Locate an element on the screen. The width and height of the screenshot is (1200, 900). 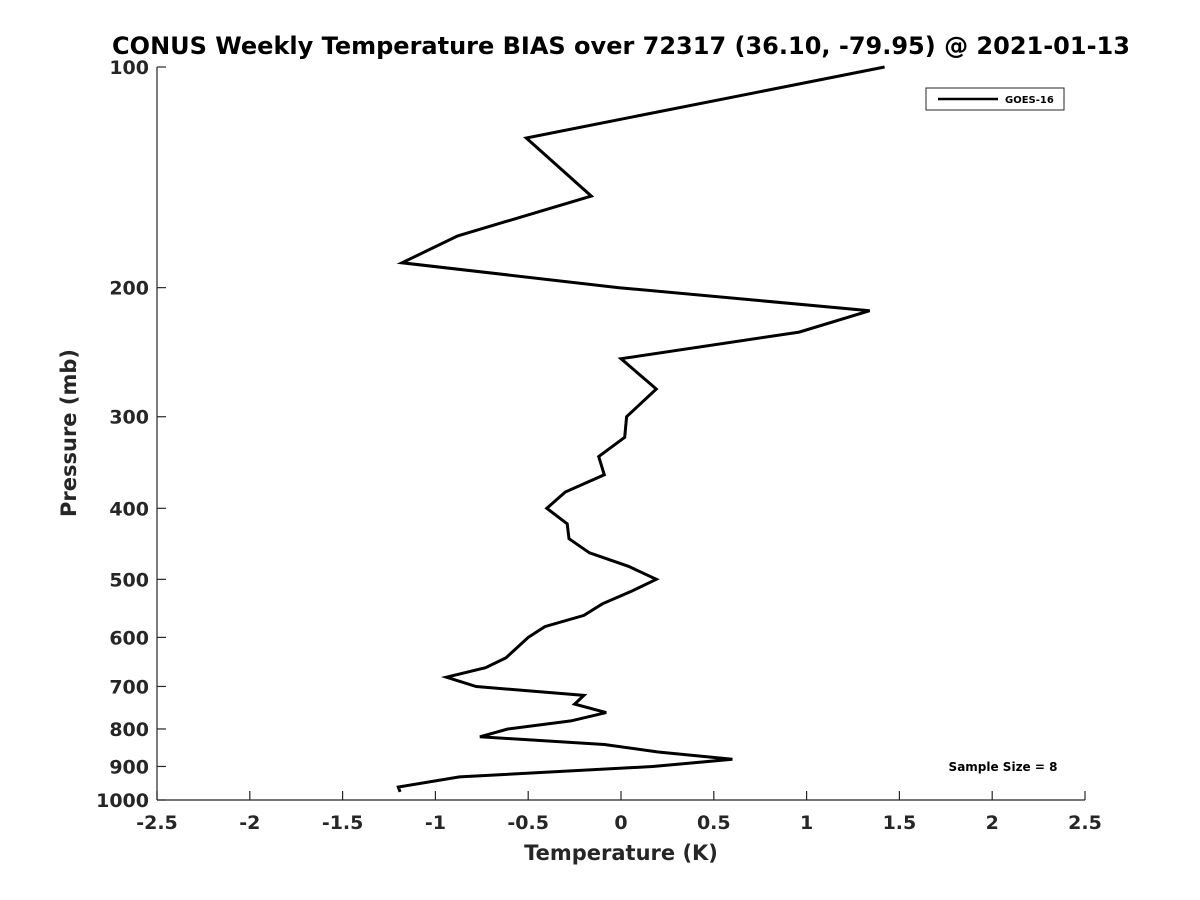
legend-entry-goes-16: GOES-16 is located at coordinates (1029, 100).